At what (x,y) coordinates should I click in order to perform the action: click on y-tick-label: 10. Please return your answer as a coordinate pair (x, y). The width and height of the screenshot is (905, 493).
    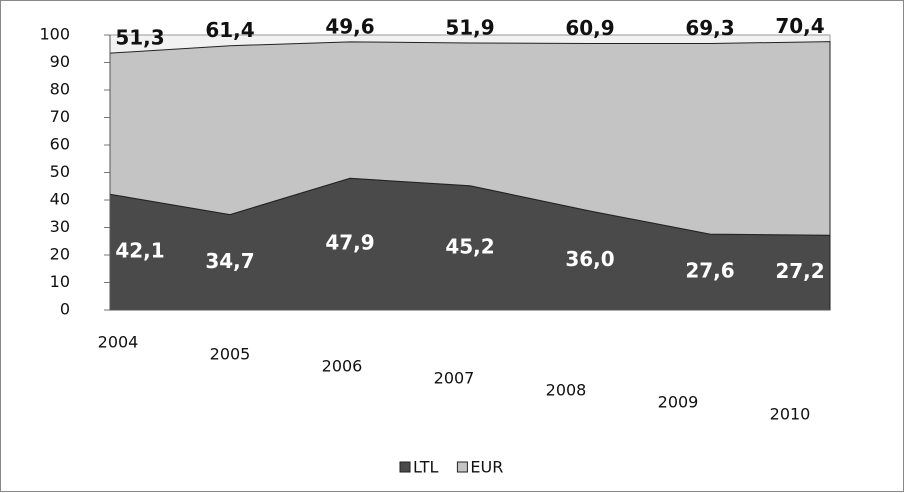
    Looking at the image, I should click on (60, 281).